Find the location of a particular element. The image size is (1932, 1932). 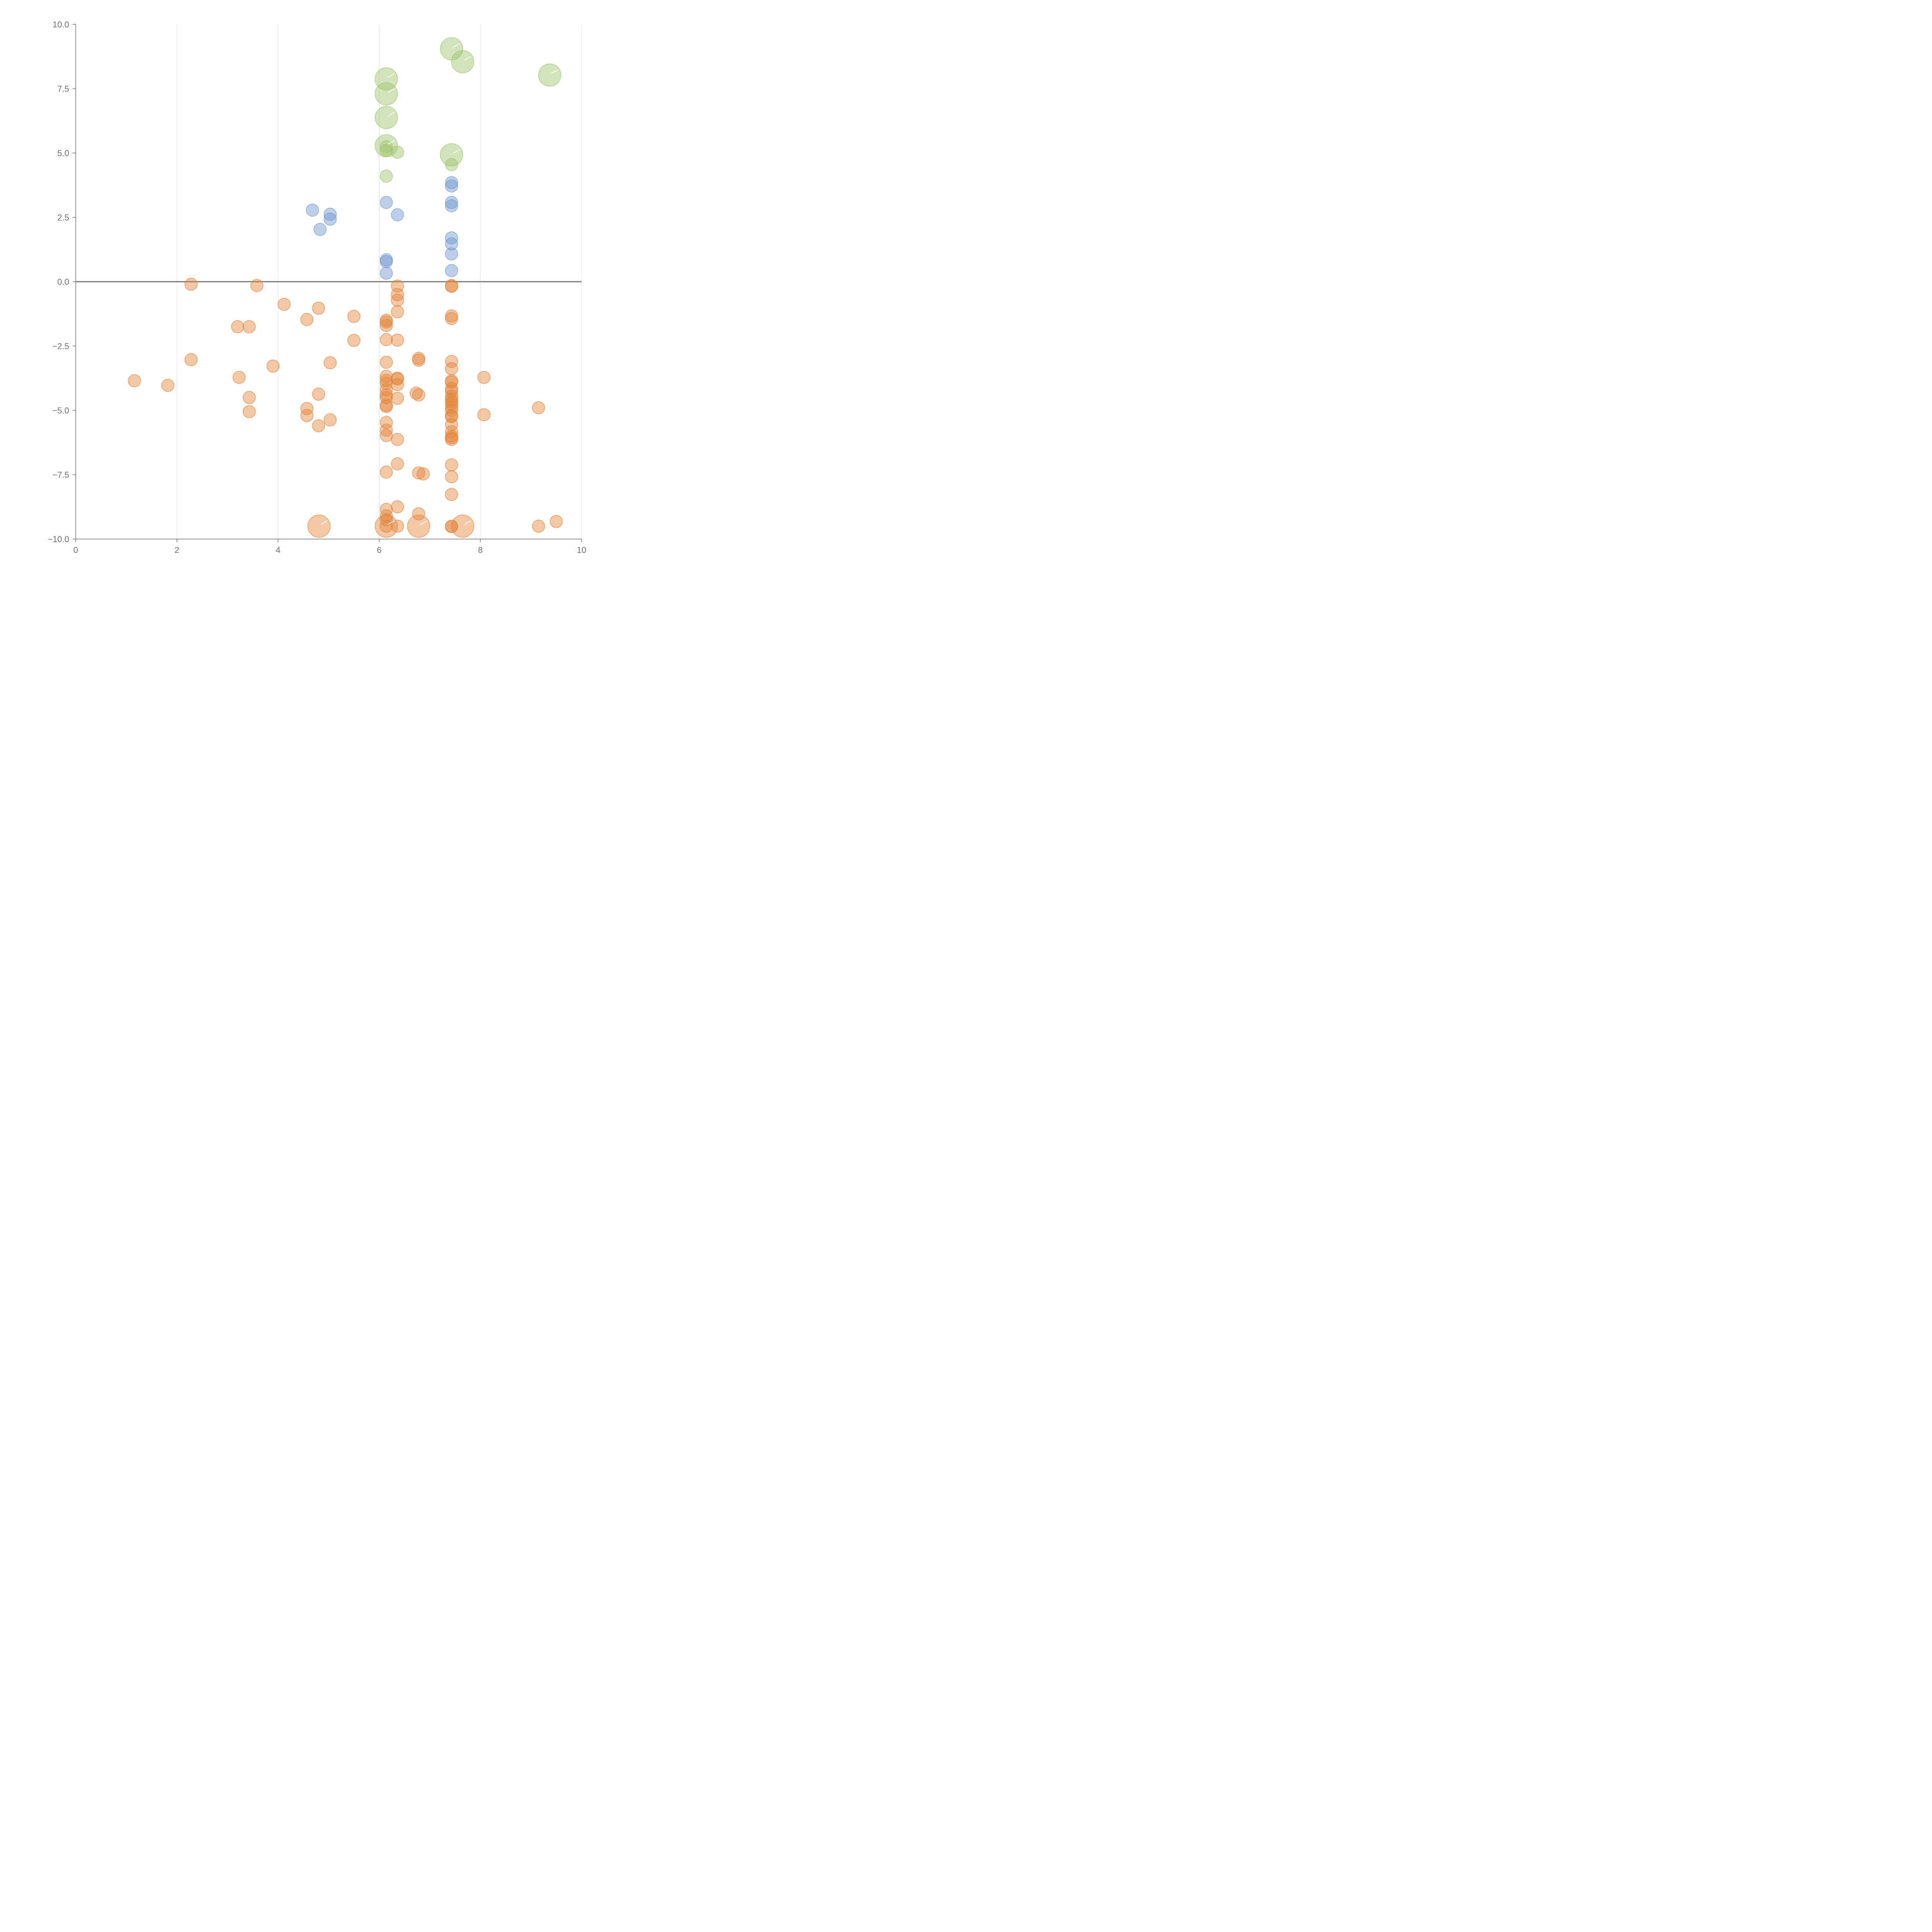

y-tick-label: −5.0 is located at coordinates (61, 411).